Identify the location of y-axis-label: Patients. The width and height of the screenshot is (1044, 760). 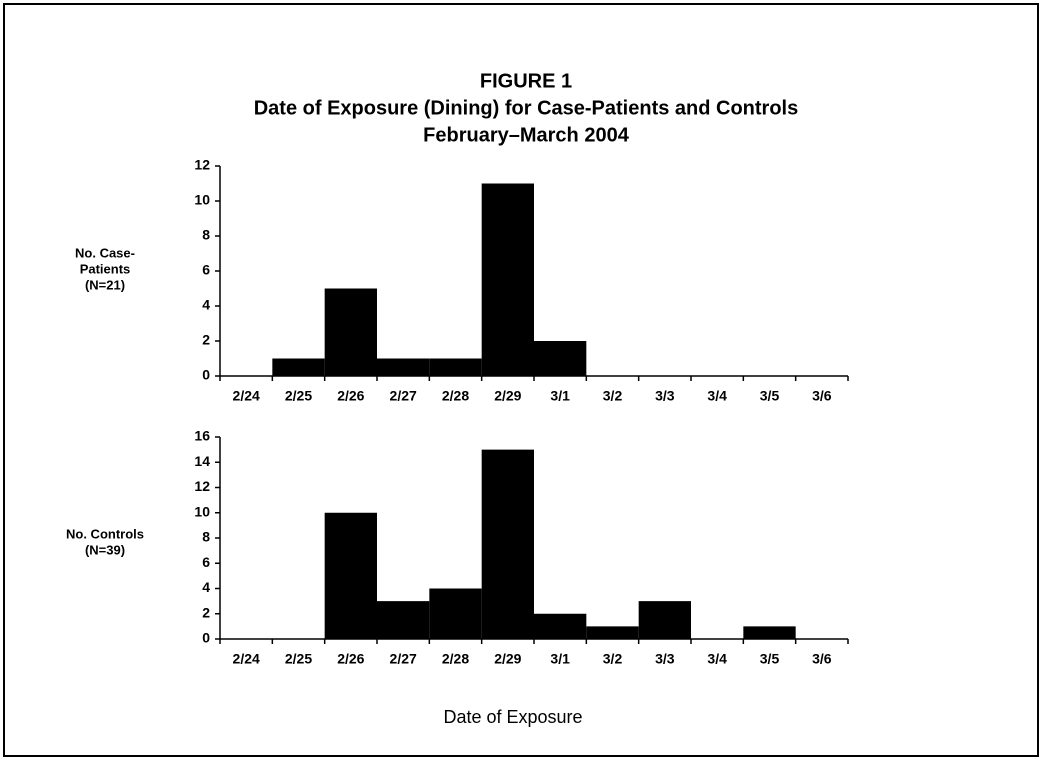
(105, 268).